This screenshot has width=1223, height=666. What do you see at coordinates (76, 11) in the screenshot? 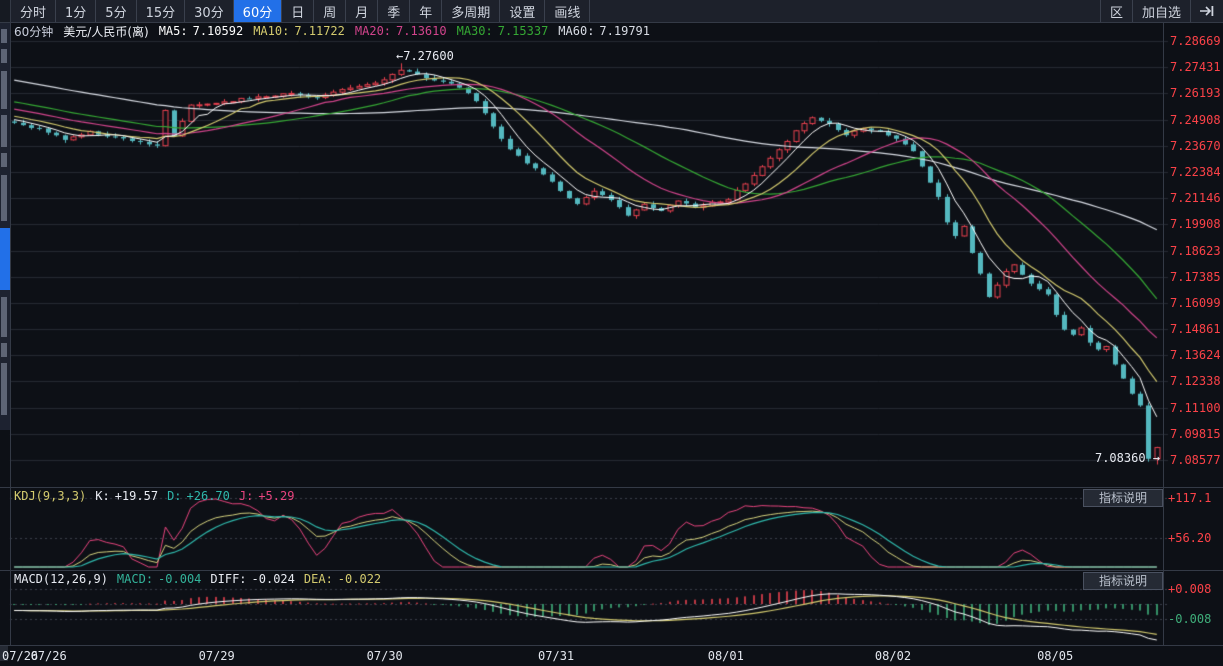
I see `toolbar-tab-1分: 1分` at bounding box center [76, 11].